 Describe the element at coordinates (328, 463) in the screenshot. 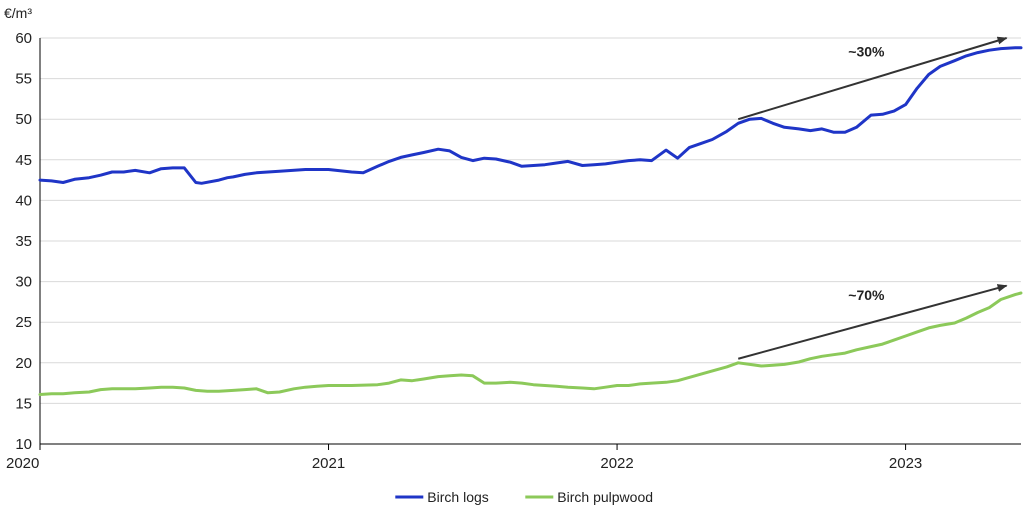

I see `x-tick-label: 2021` at that location.